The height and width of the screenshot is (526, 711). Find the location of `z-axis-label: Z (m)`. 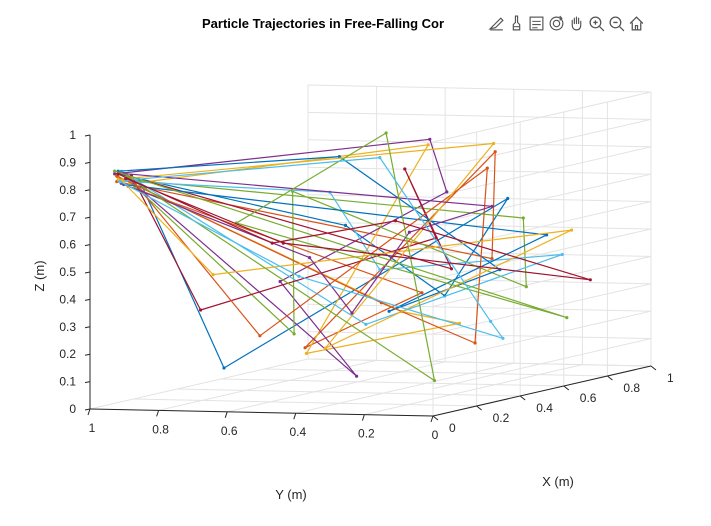

z-axis-label: Z (m) is located at coordinates (39, 275).